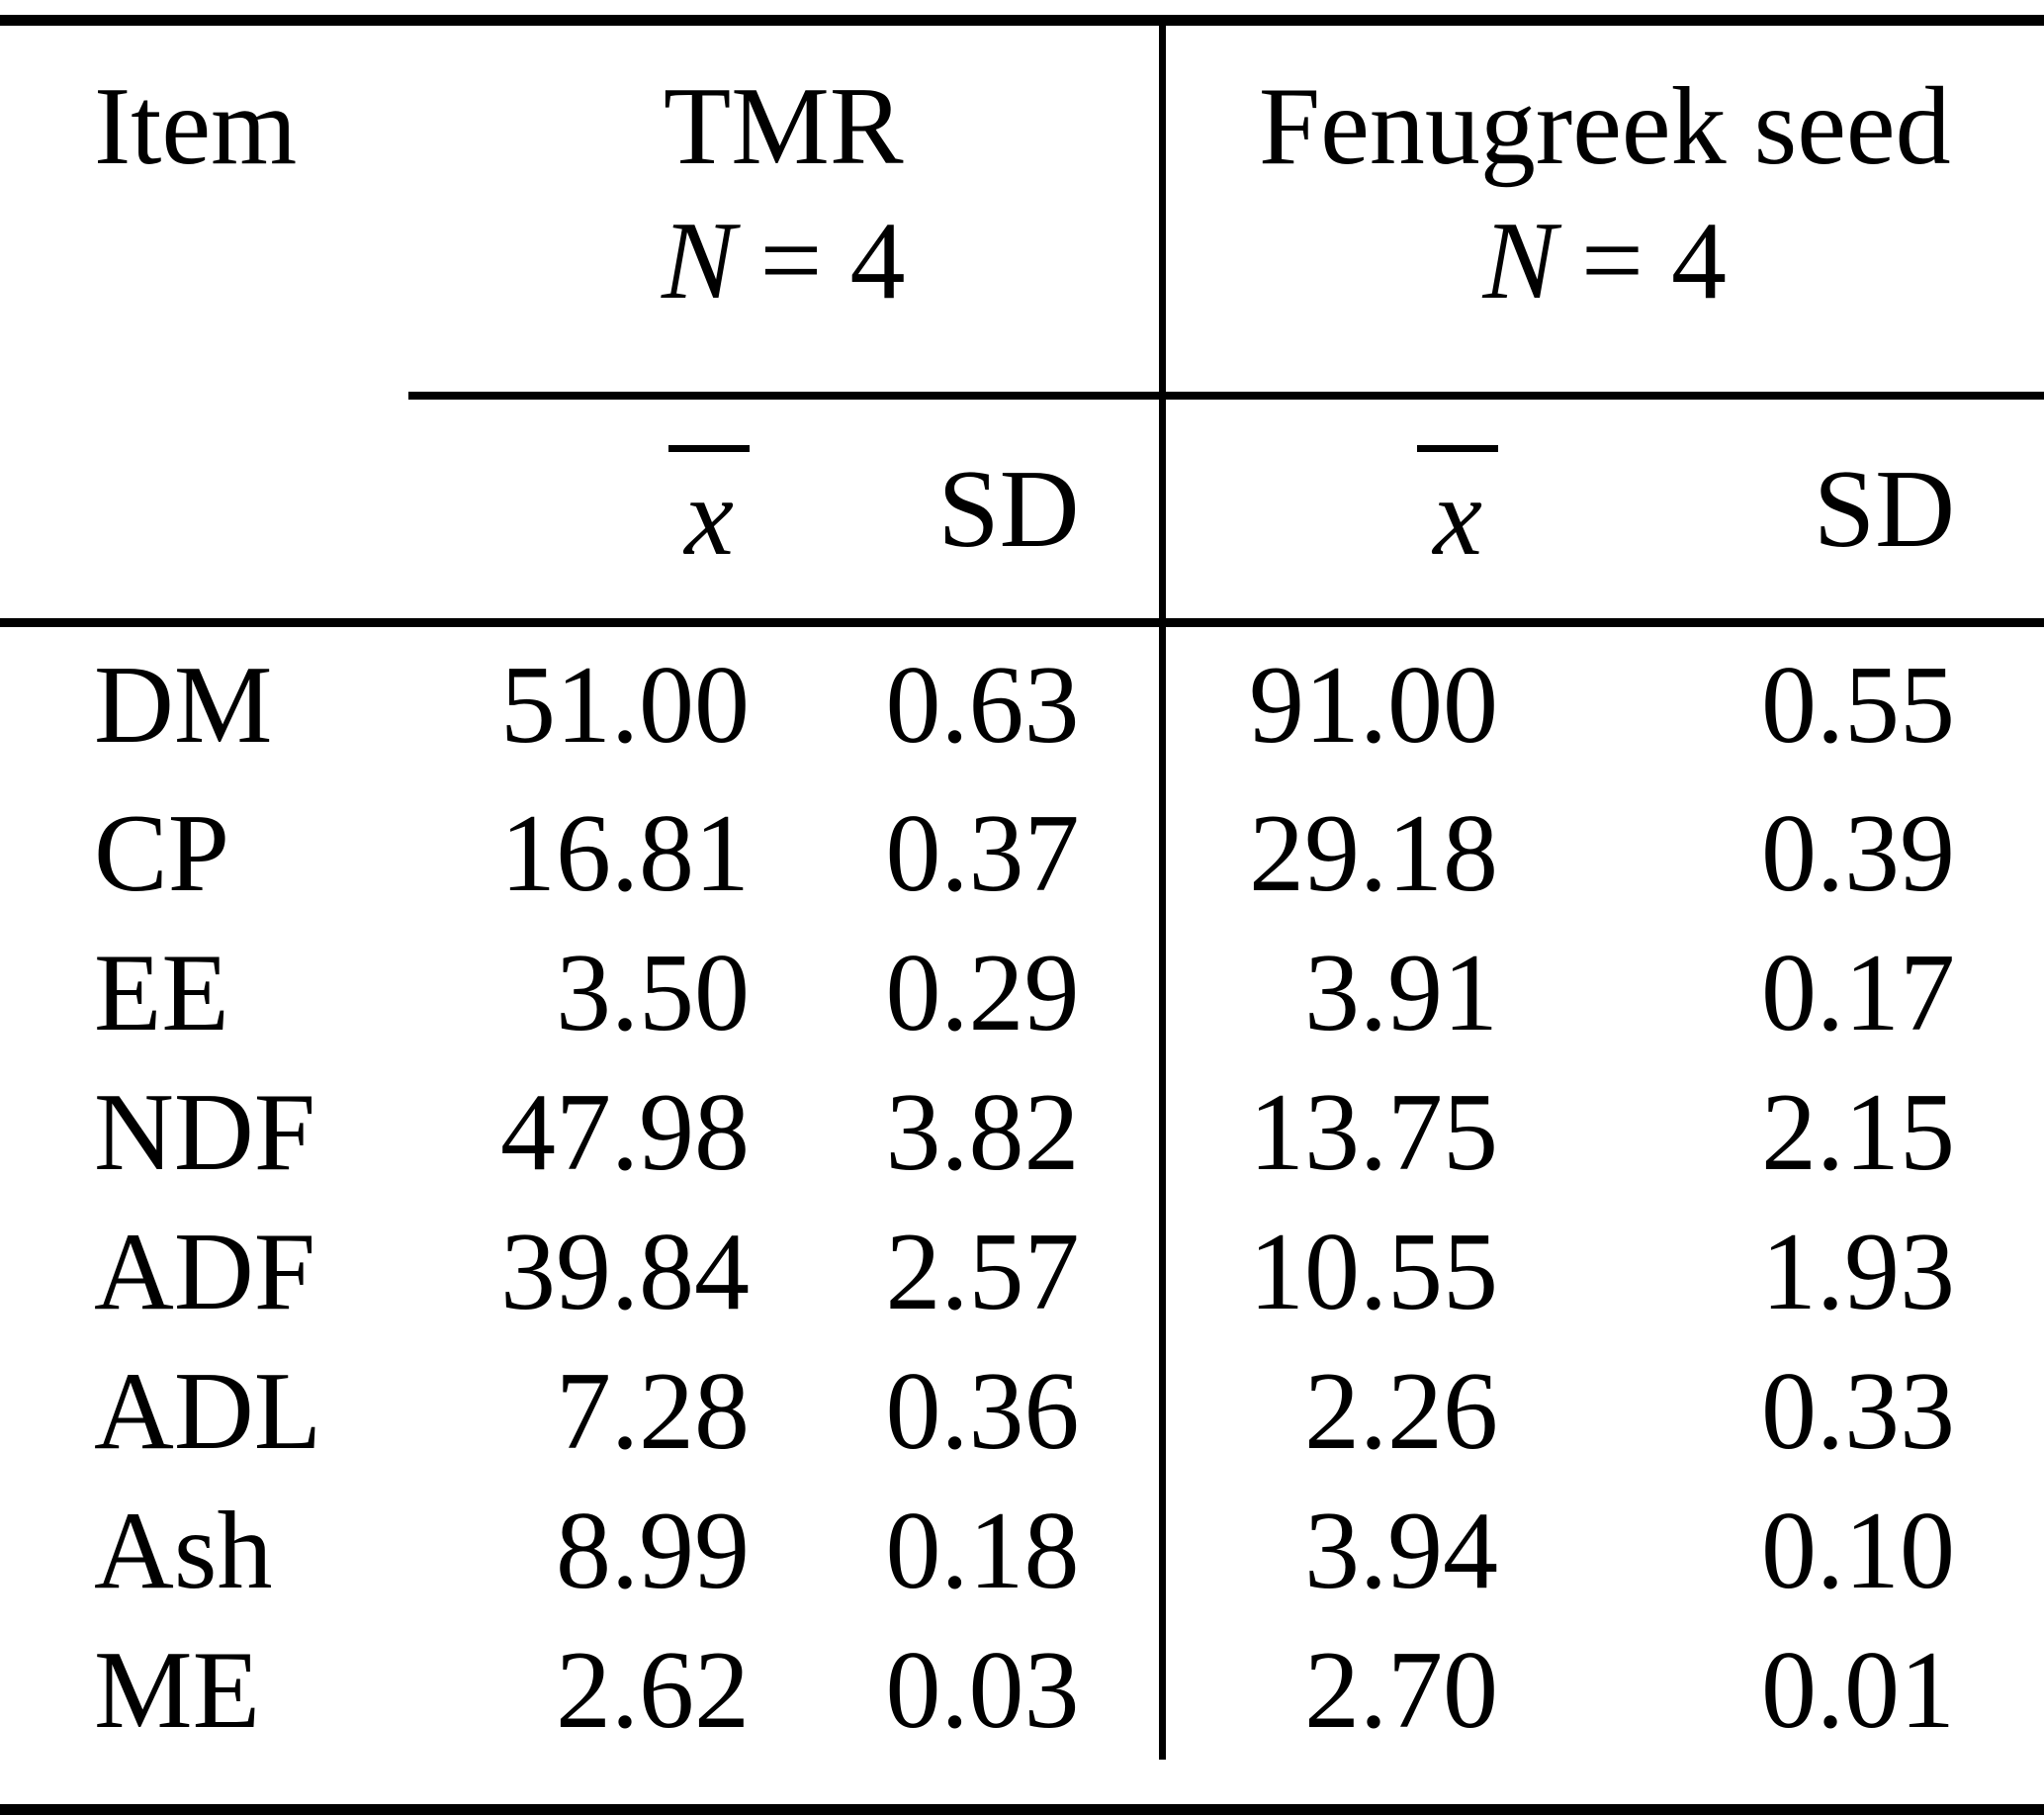 This screenshot has height=1815, width=2044. I want to click on group-header-fenugreek: Fenugreek seed N= 4, so click(1603, 211).